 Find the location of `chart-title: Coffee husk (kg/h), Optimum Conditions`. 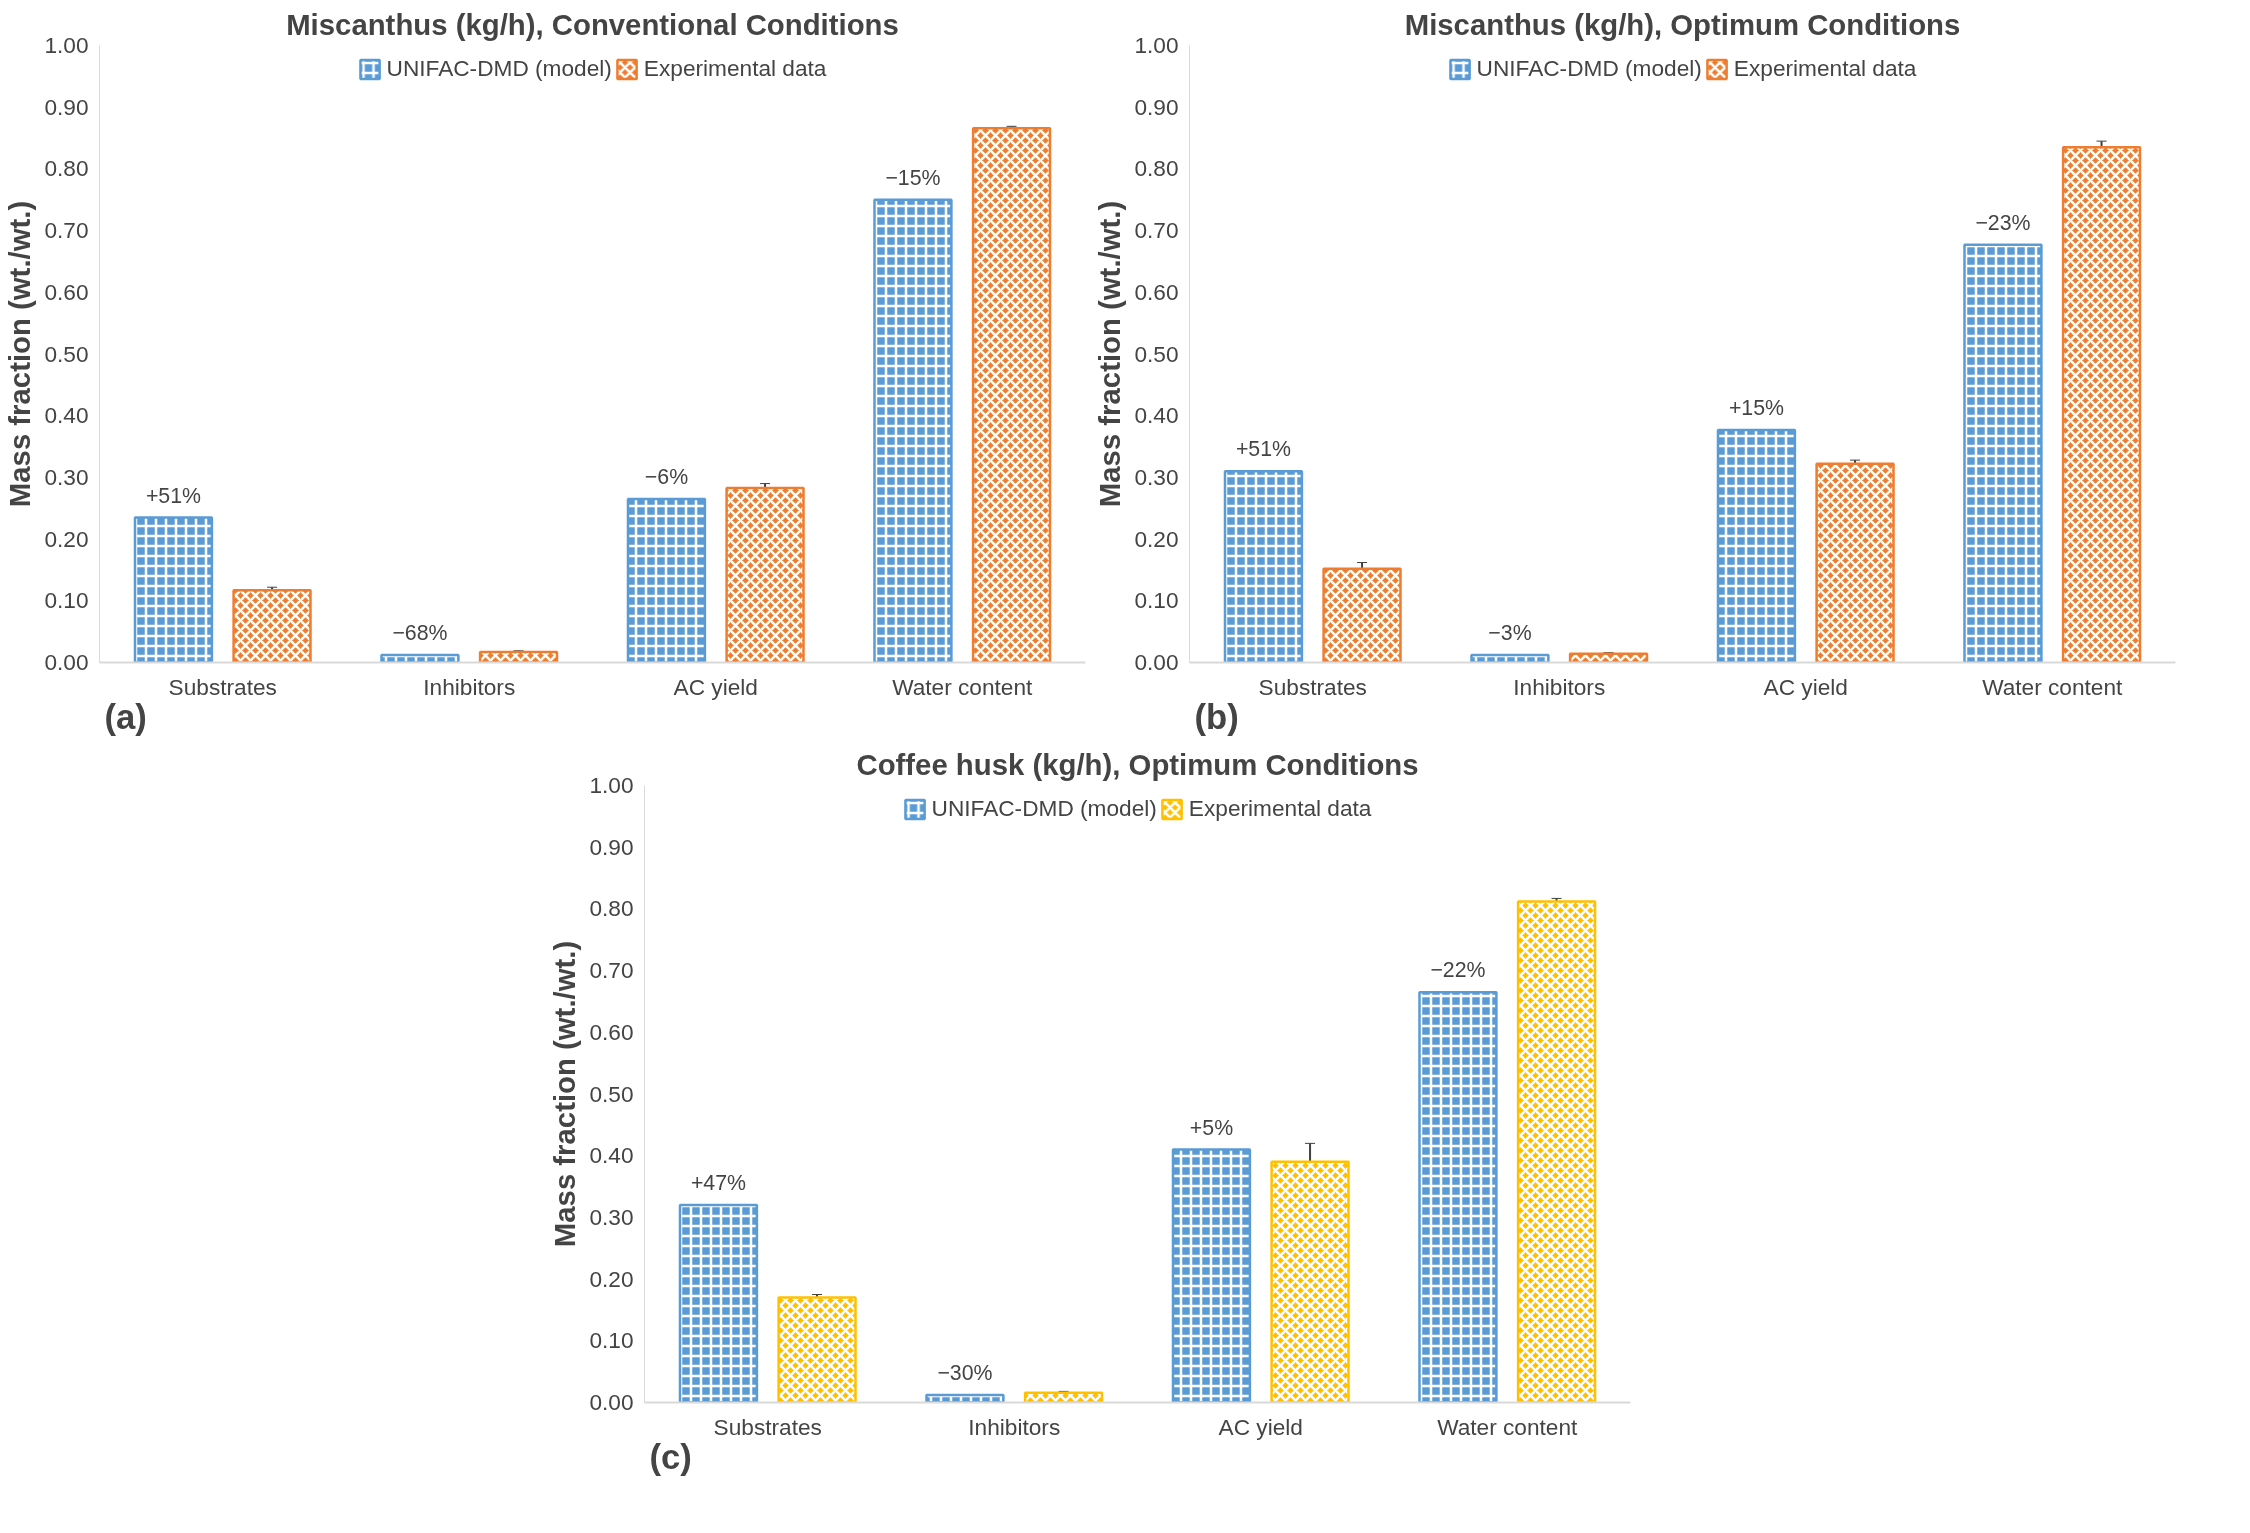

chart-title: Coffee husk (kg/h), Optimum Conditions is located at coordinates (1137, 764).